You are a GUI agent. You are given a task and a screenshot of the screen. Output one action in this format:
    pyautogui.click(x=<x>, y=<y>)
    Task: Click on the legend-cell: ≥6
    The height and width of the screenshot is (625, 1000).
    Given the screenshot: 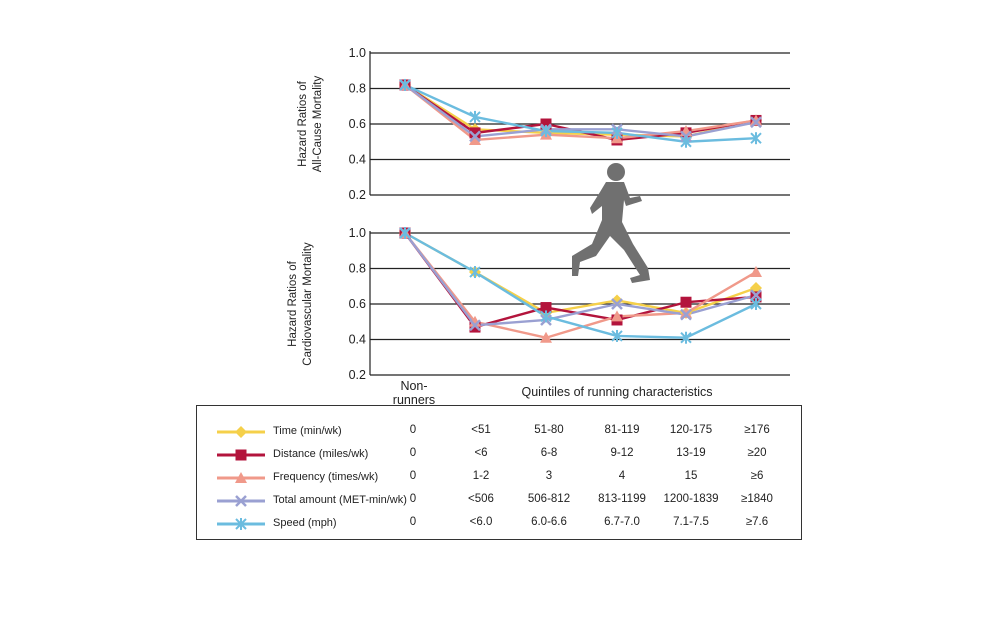 What is the action you would take?
    pyautogui.click(x=757, y=476)
    